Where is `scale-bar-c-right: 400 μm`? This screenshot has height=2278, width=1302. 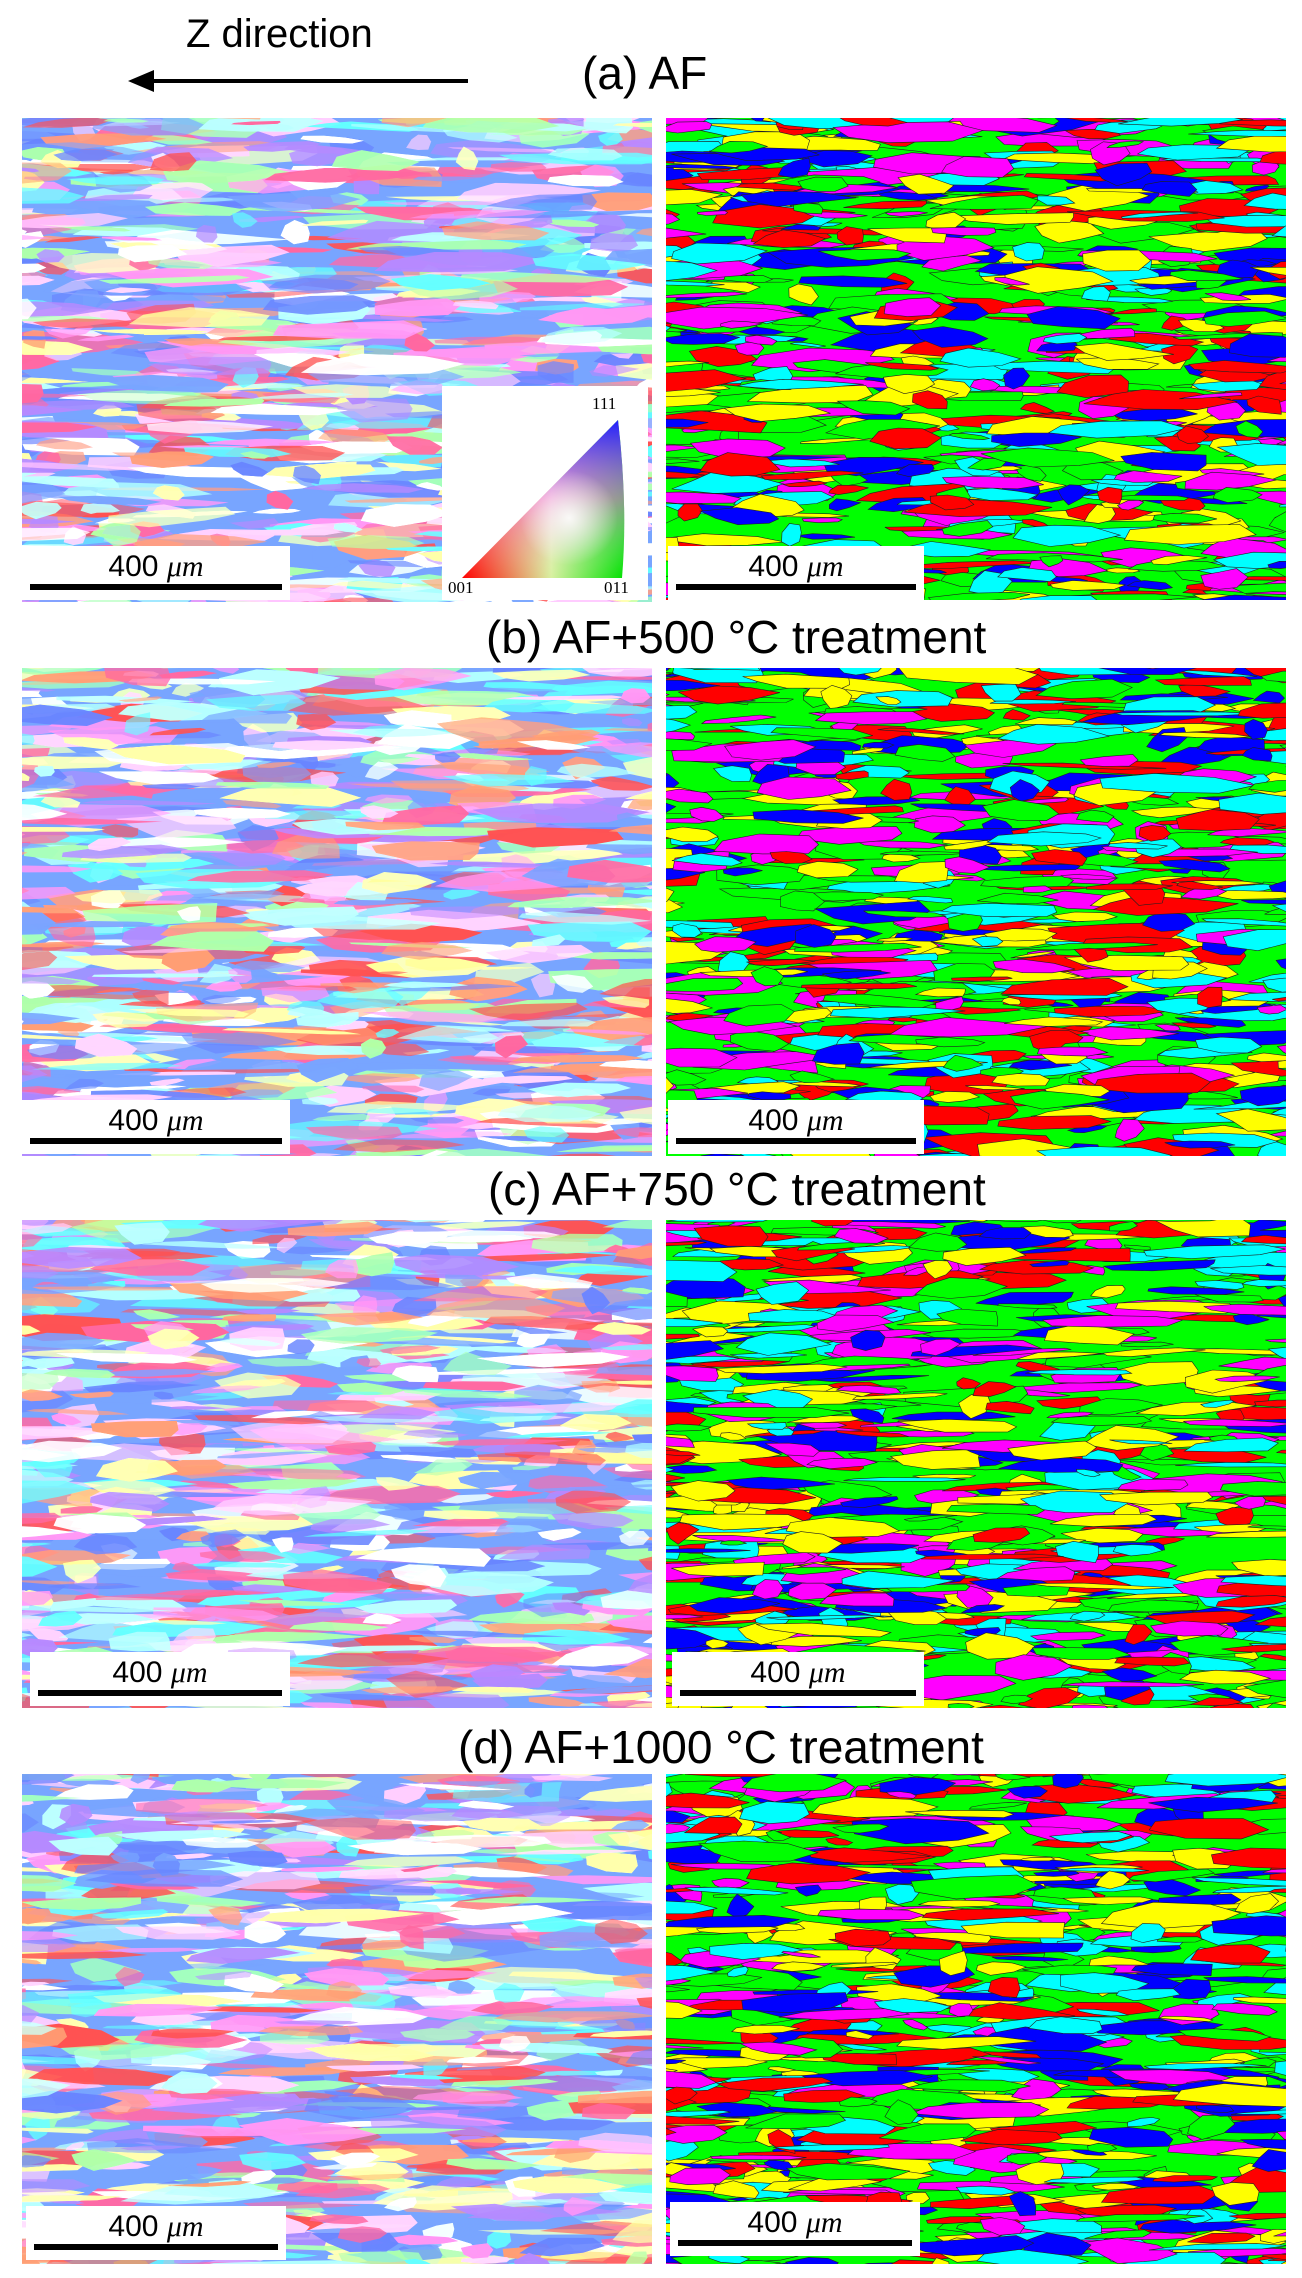
scale-bar-c-right: 400 μm is located at coordinates (798, 1679).